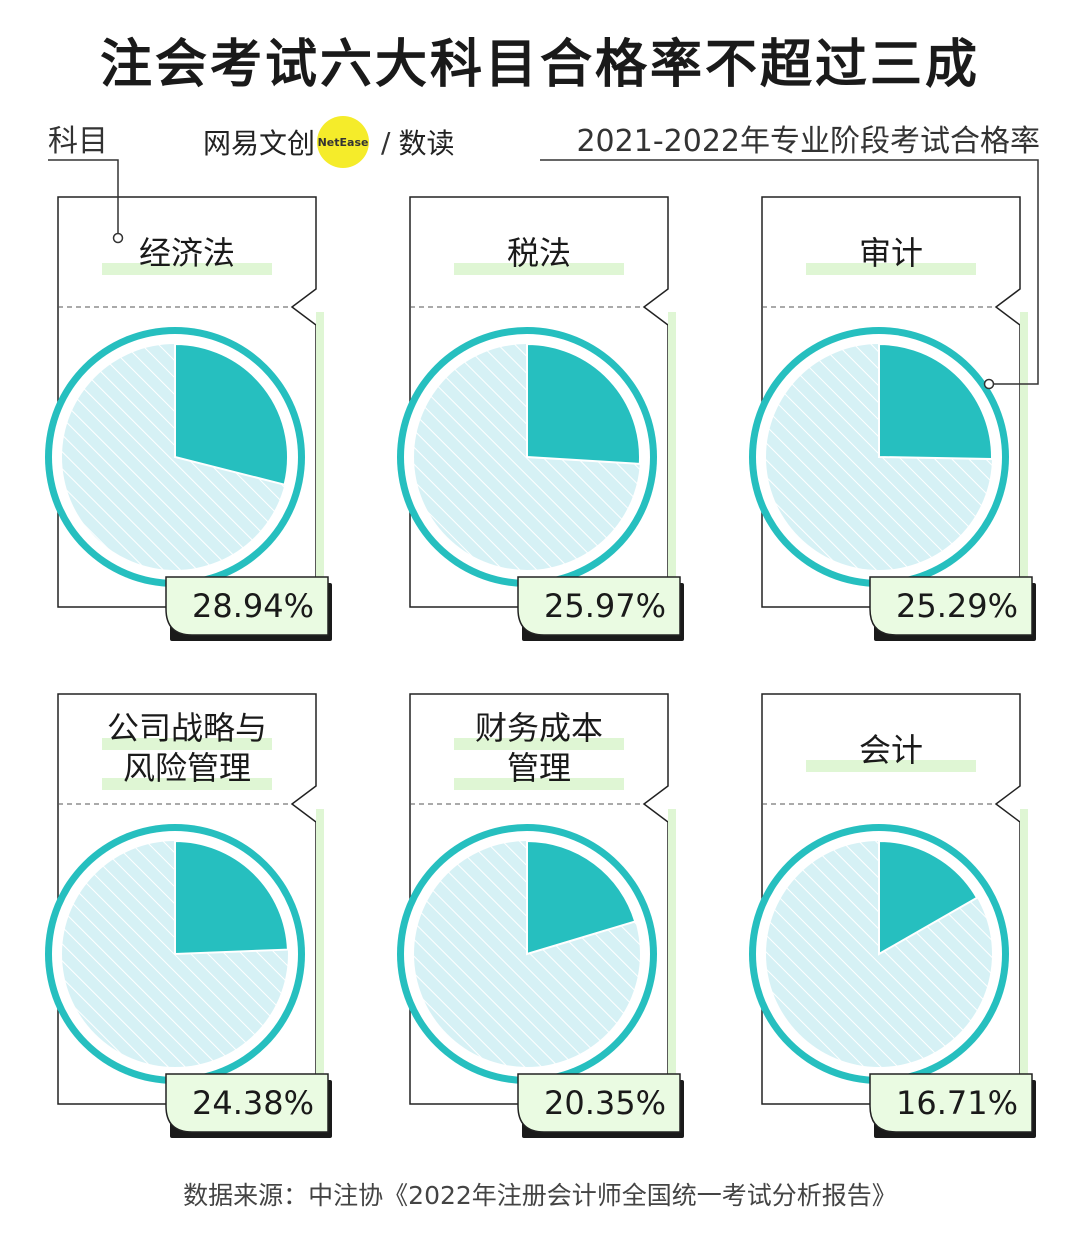 The height and width of the screenshot is (1249, 1080). Describe the element at coordinates (890, 253) in the screenshot. I see `subject-label: 审计` at that location.